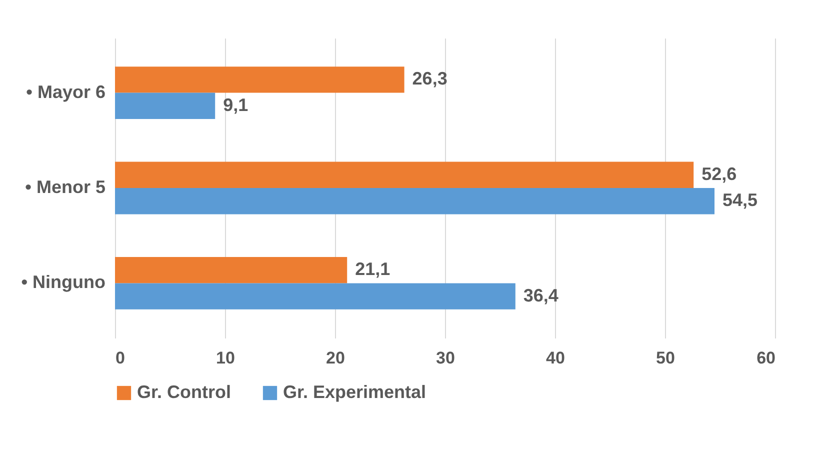 The width and height of the screenshot is (840, 453). I want to click on legend-label: Gr. Experimental, so click(354, 392).